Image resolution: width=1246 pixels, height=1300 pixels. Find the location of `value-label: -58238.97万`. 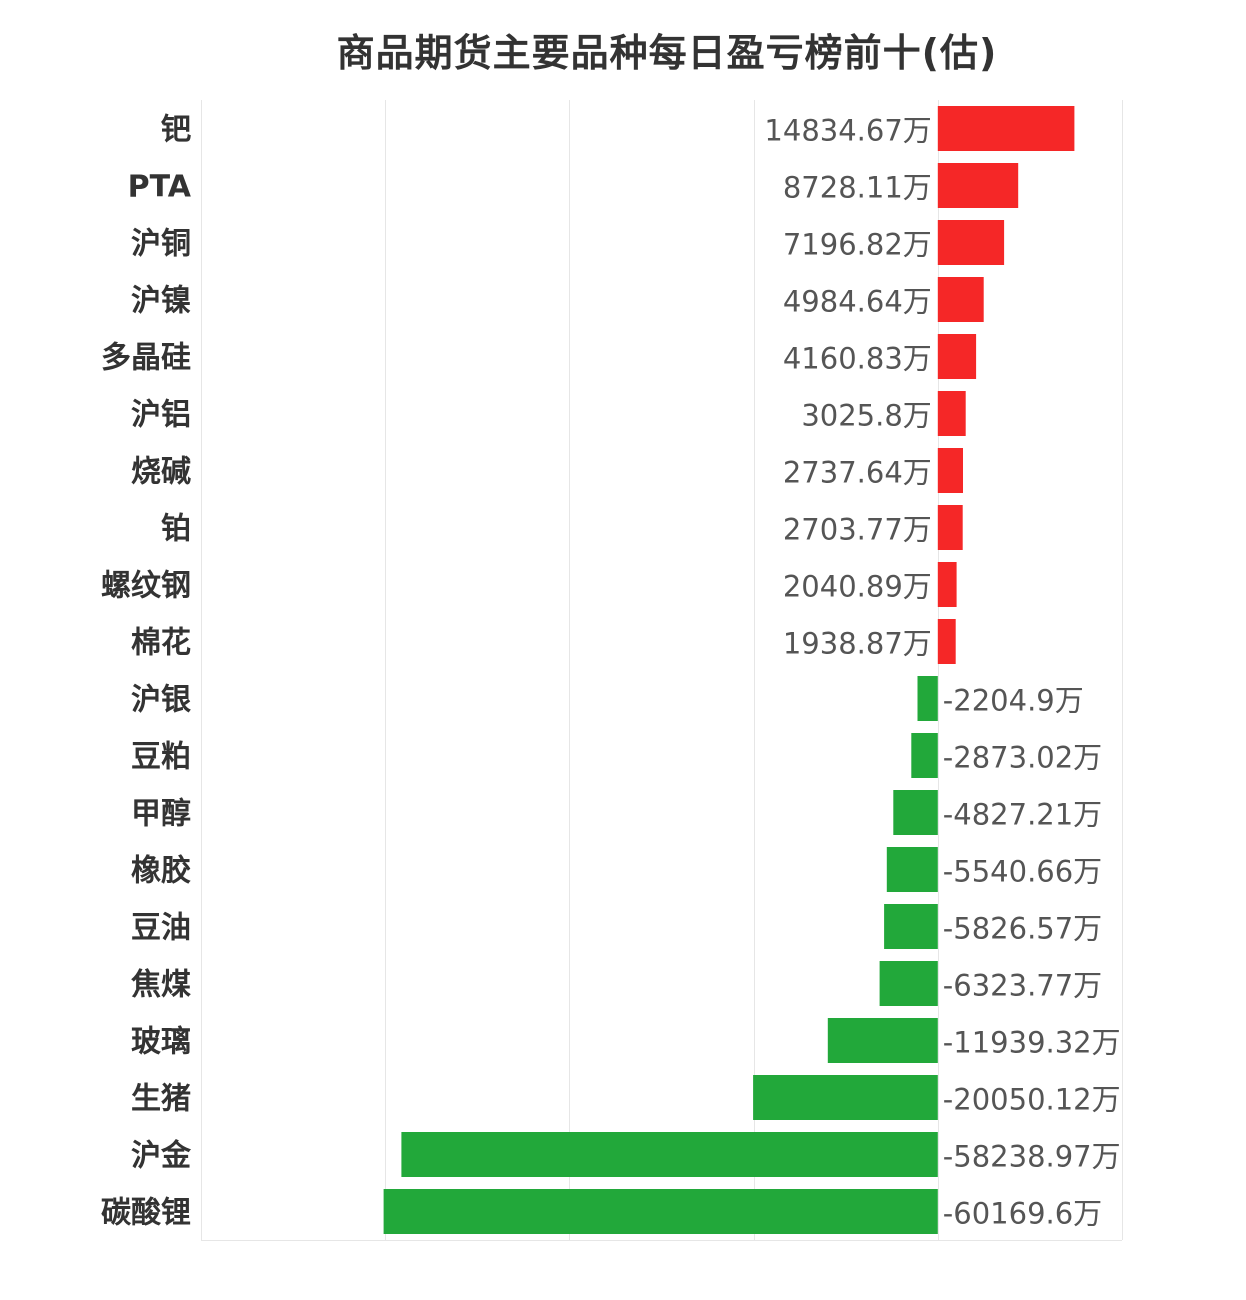

value-label: -58238.97万 is located at coordinates (1032, 1157).